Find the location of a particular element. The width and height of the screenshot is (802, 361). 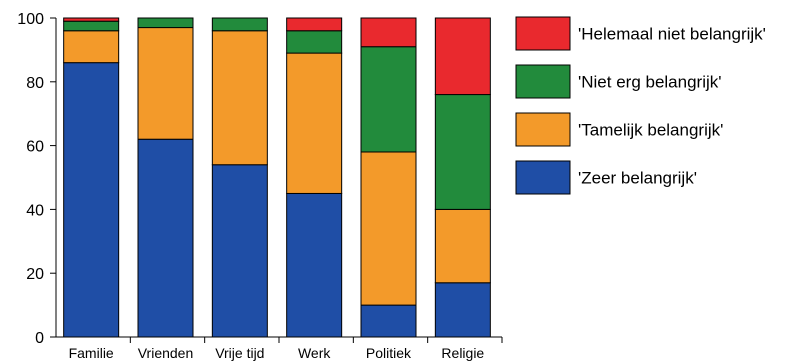

x-tick-label: Werk is located at coordinates (314, 353).